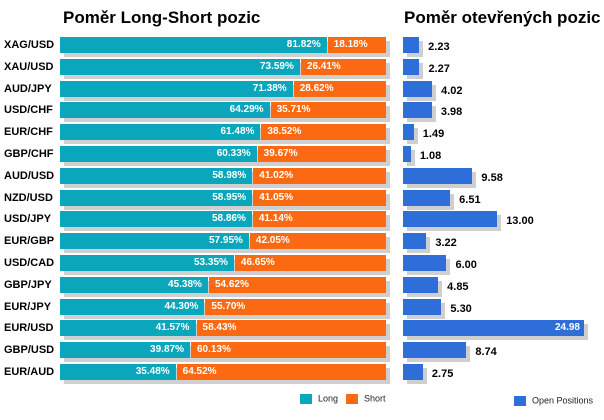 The height and width of the screenshot is (420, 604). I want to click on short-bar-usd-jpy: 41.14%, so click(319, 219).